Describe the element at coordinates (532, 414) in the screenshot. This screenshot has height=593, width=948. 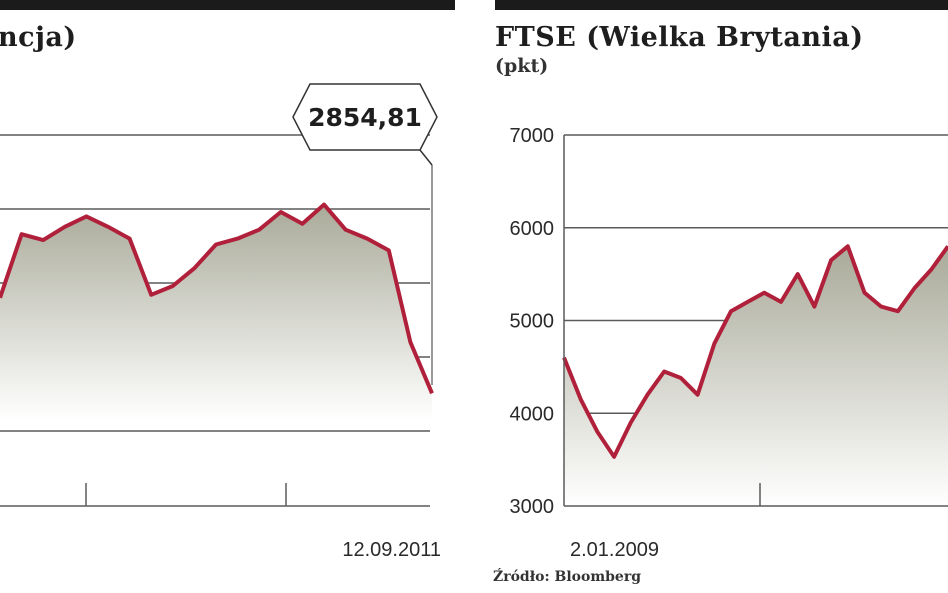
I see `right-y-tick-label: 4000` at that location.